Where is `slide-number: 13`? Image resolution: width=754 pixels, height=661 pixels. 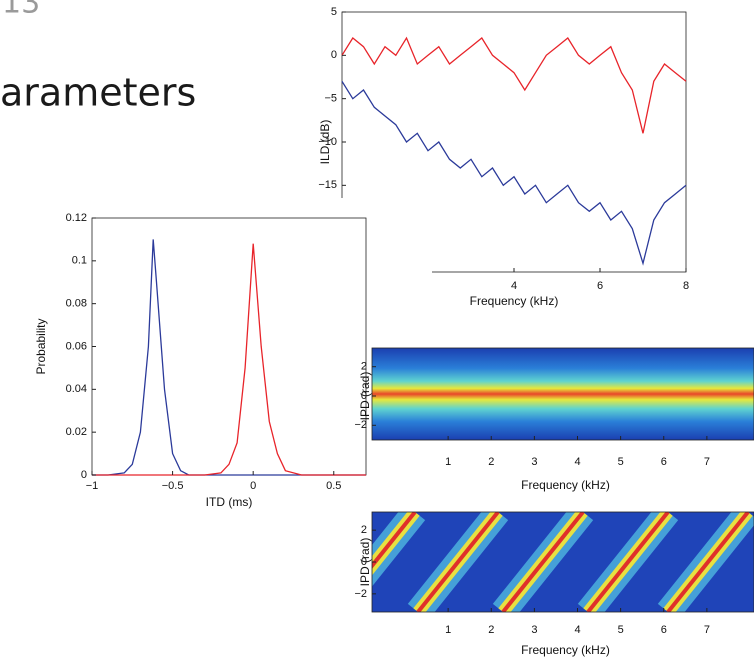
slide-number: 13 is located at coordinates (21, 10).